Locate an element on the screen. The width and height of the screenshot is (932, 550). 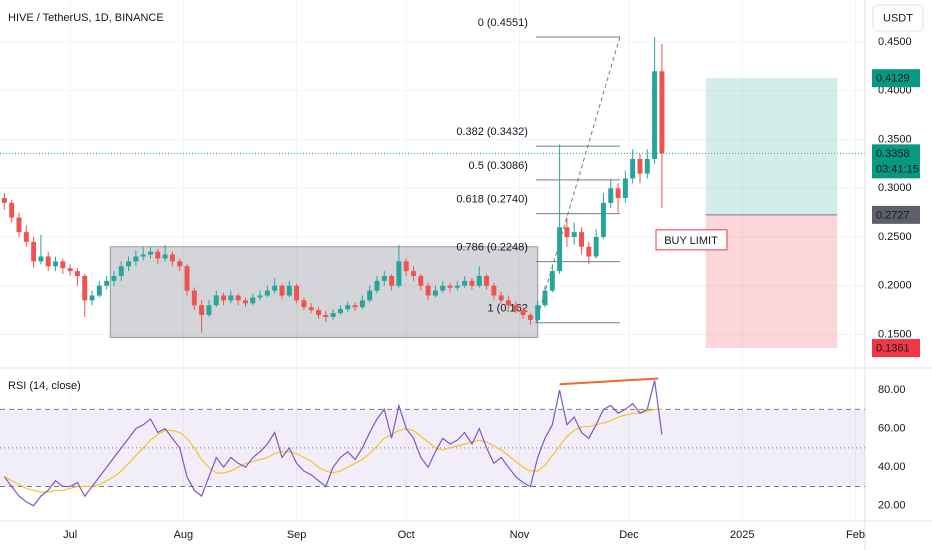
y-tick-label: 0.2000 is located at coordinates (895, 286).